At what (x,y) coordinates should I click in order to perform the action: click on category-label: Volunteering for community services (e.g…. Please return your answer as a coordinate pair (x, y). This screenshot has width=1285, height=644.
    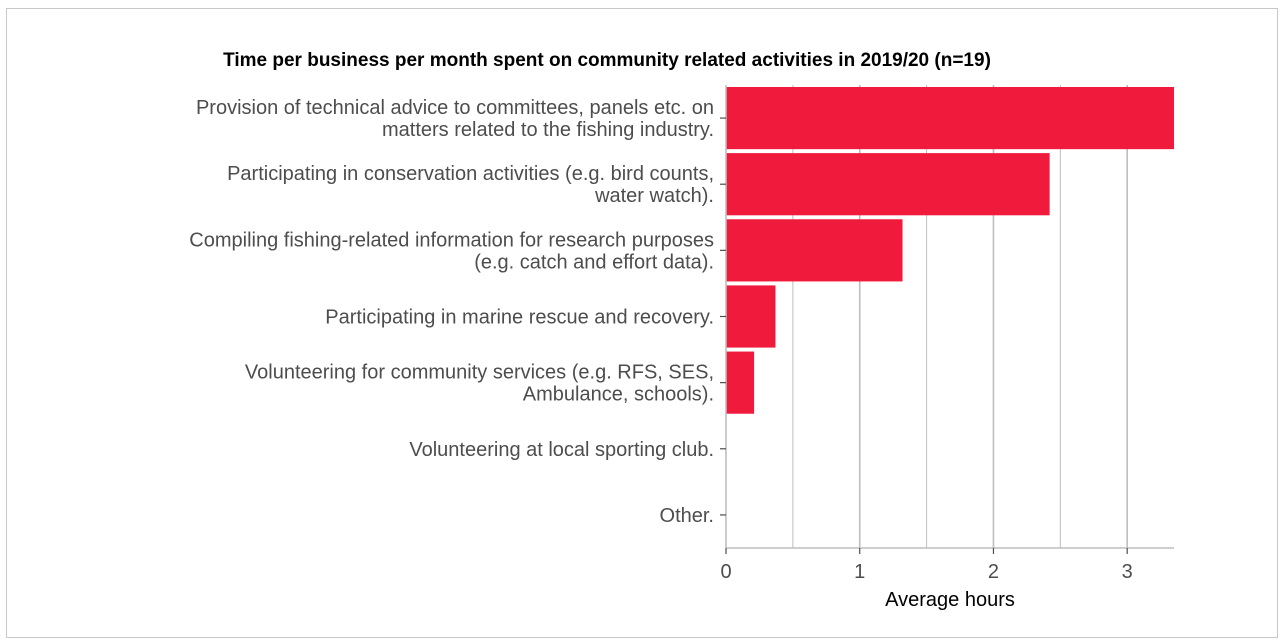
    Looking at the image, I should click on (479, 384).